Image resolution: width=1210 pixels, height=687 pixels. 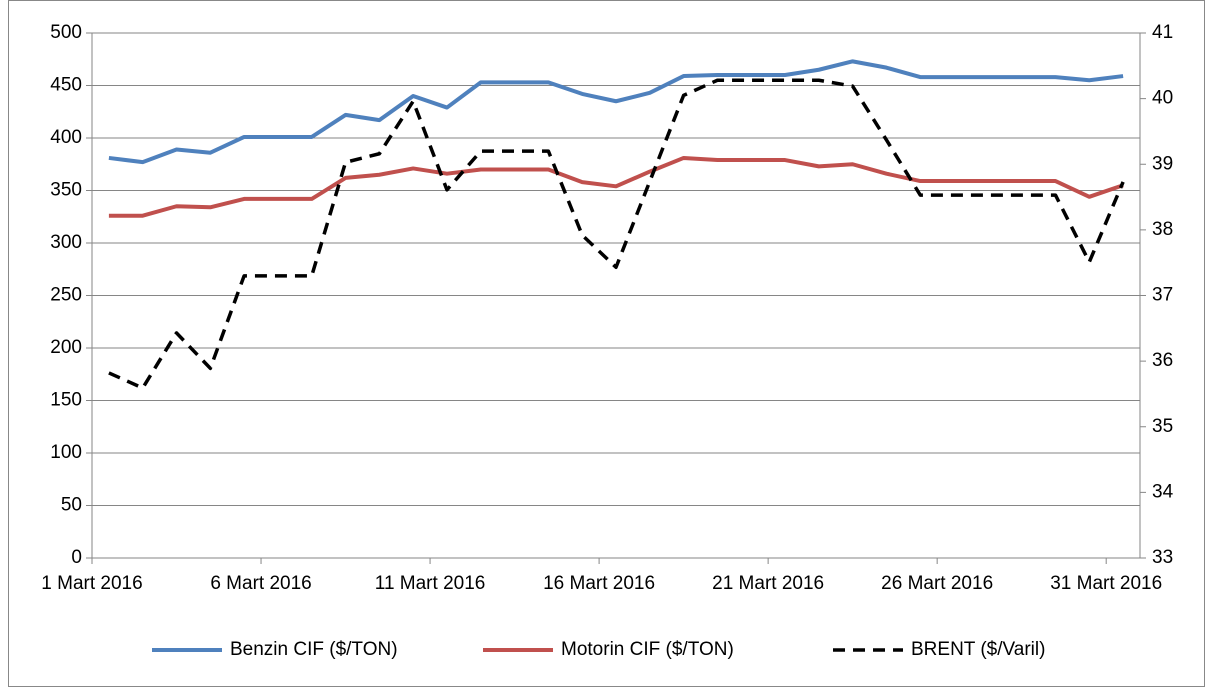 I want to click on y-tick-label: 200, so click(x=66, y=347).